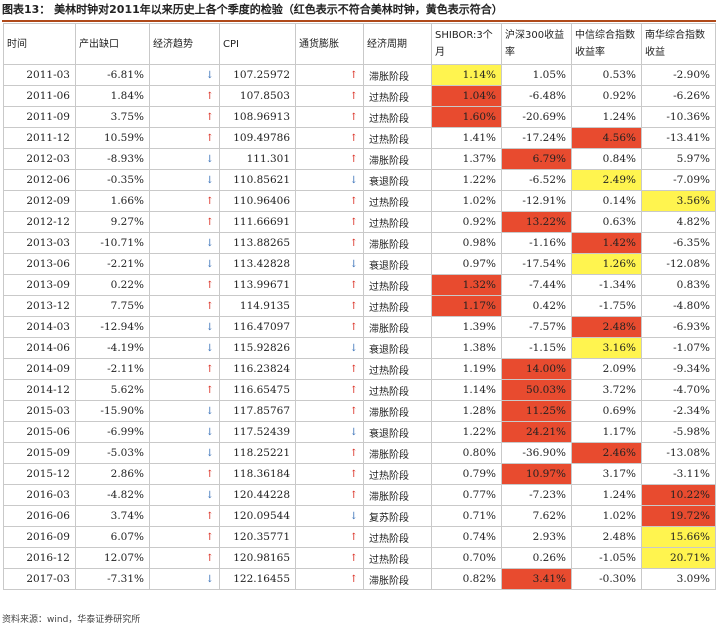 This screenshot has width=720, height=630. Describe the element at coordinates (536, 558) in the screenshot. I see `cell-hs300: 0.26%` at that location.